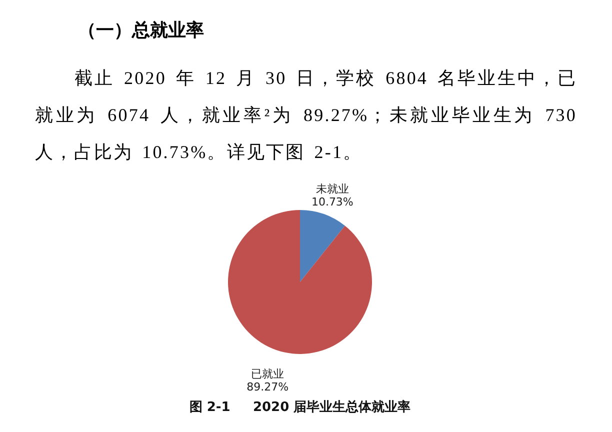  Describe the element at coordinates (332, 202) in the screenshot. I see `data-label: 10.73%` at that location.